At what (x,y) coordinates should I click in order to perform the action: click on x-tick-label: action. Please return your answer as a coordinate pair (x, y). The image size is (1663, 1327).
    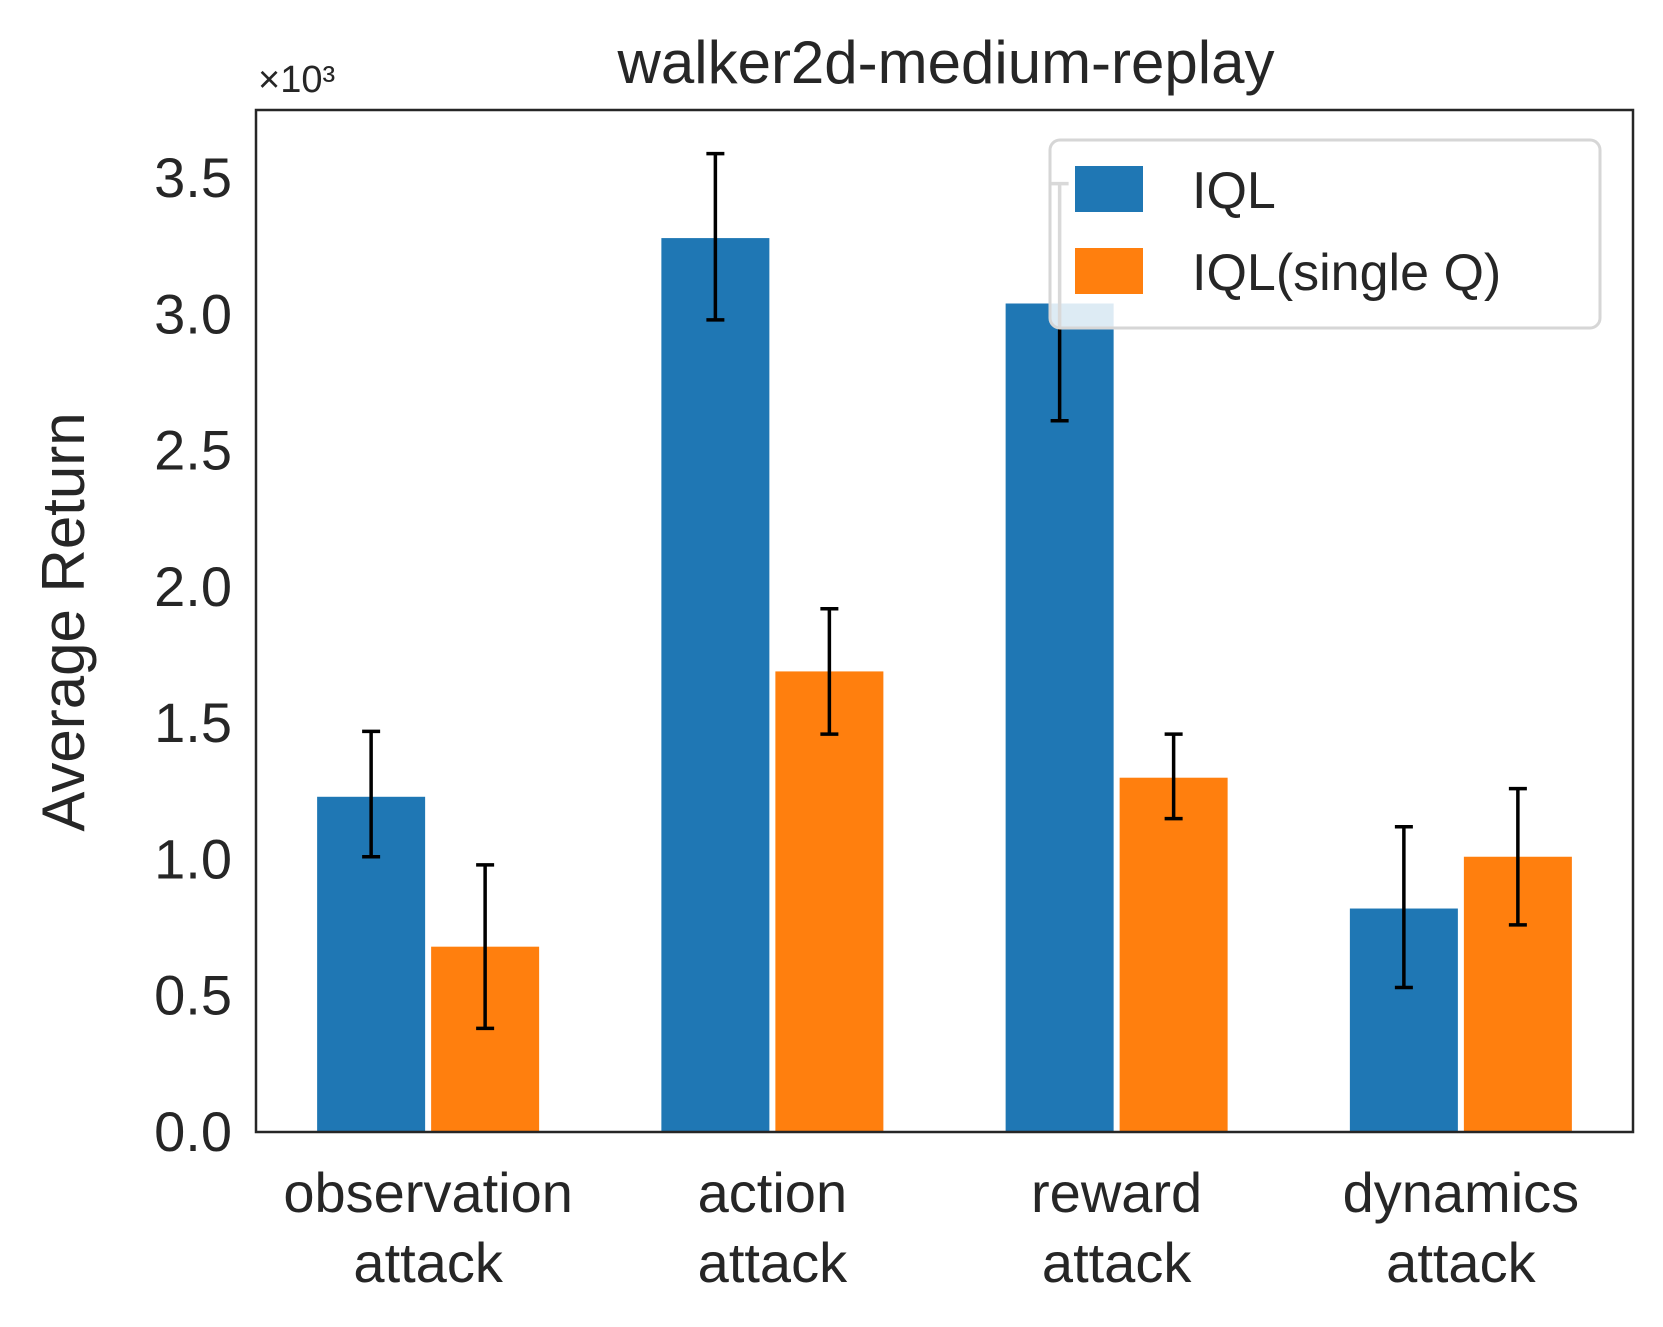
    Looking at the image, I should click on (772, 1192).